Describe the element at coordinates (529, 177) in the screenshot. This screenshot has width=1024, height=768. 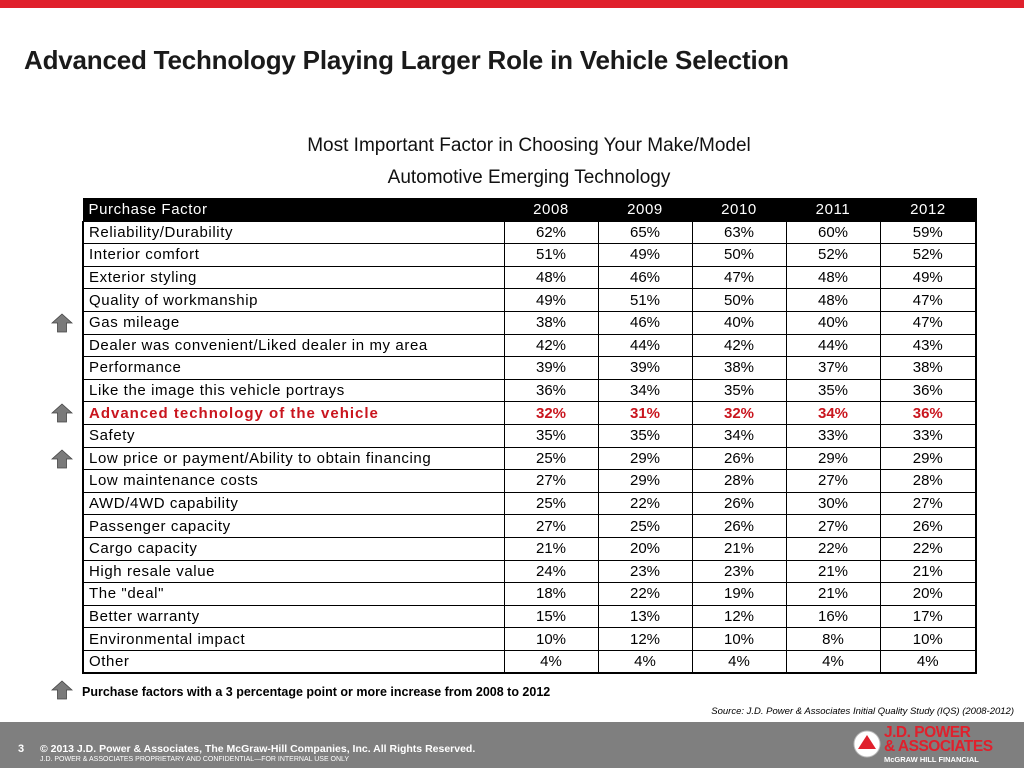
I see `table-subtitle: Automotive Emerging Technology` at that location.